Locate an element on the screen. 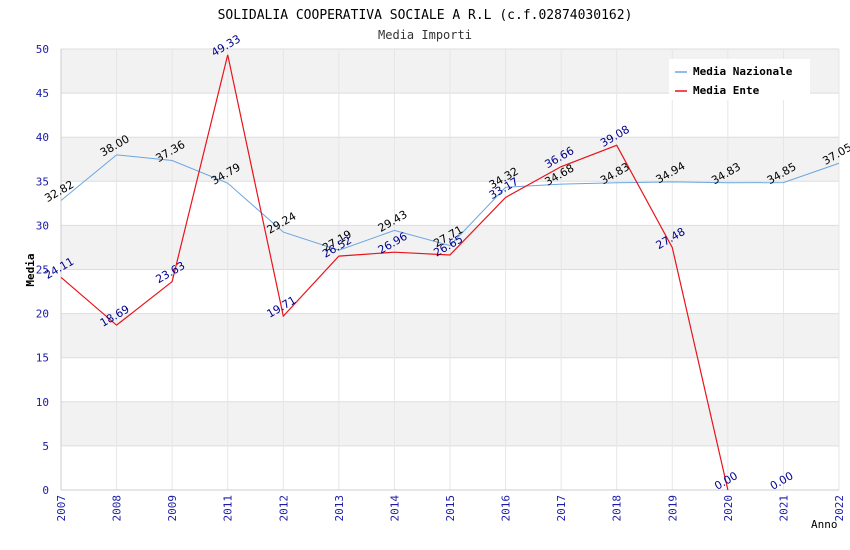 Image resolution: width=850 pixels, height=550 pixels. x-tick-label: 2007 is located at coordinates (61, 508).